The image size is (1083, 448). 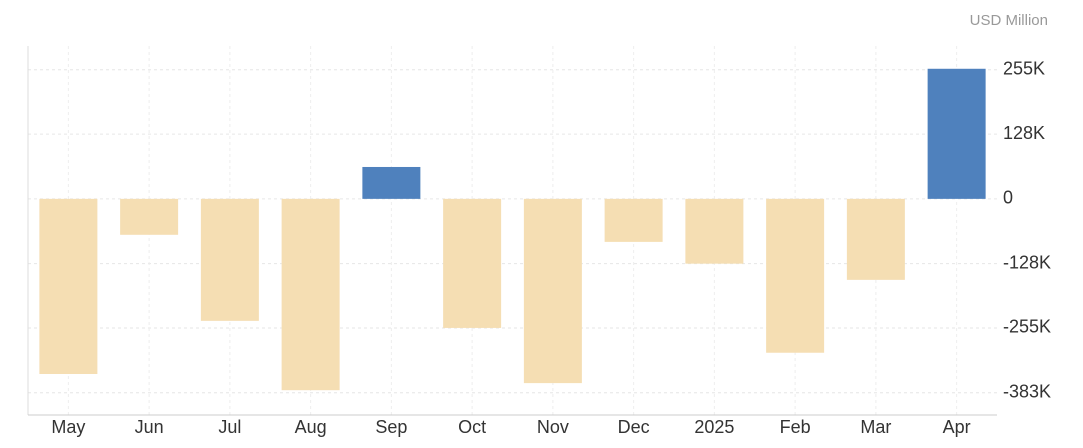 I want to click on x-tick-label: Apr, so click(x=957, y=427).